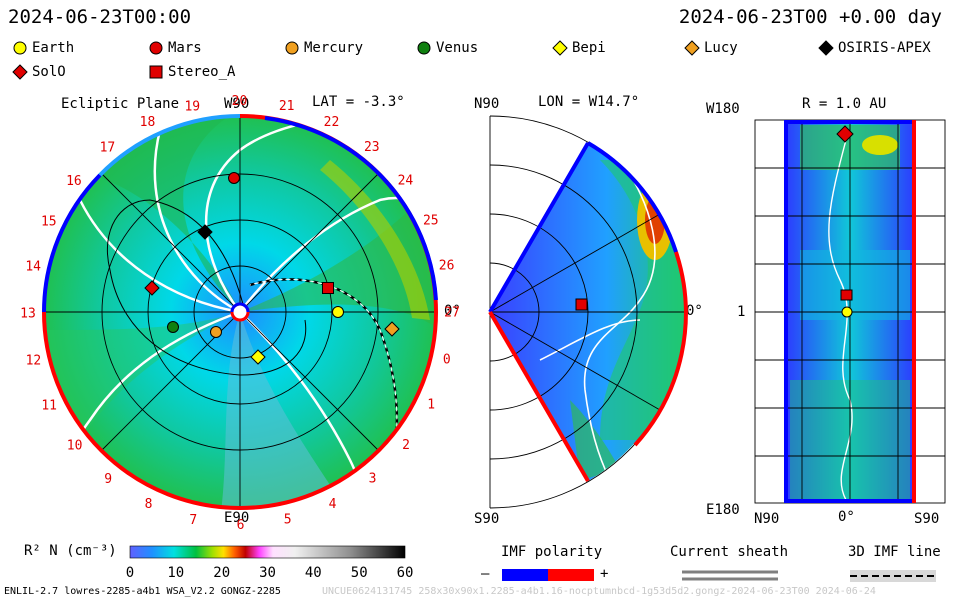  I want to click on legend-item-mercury: Mercury, so click(323, 48).